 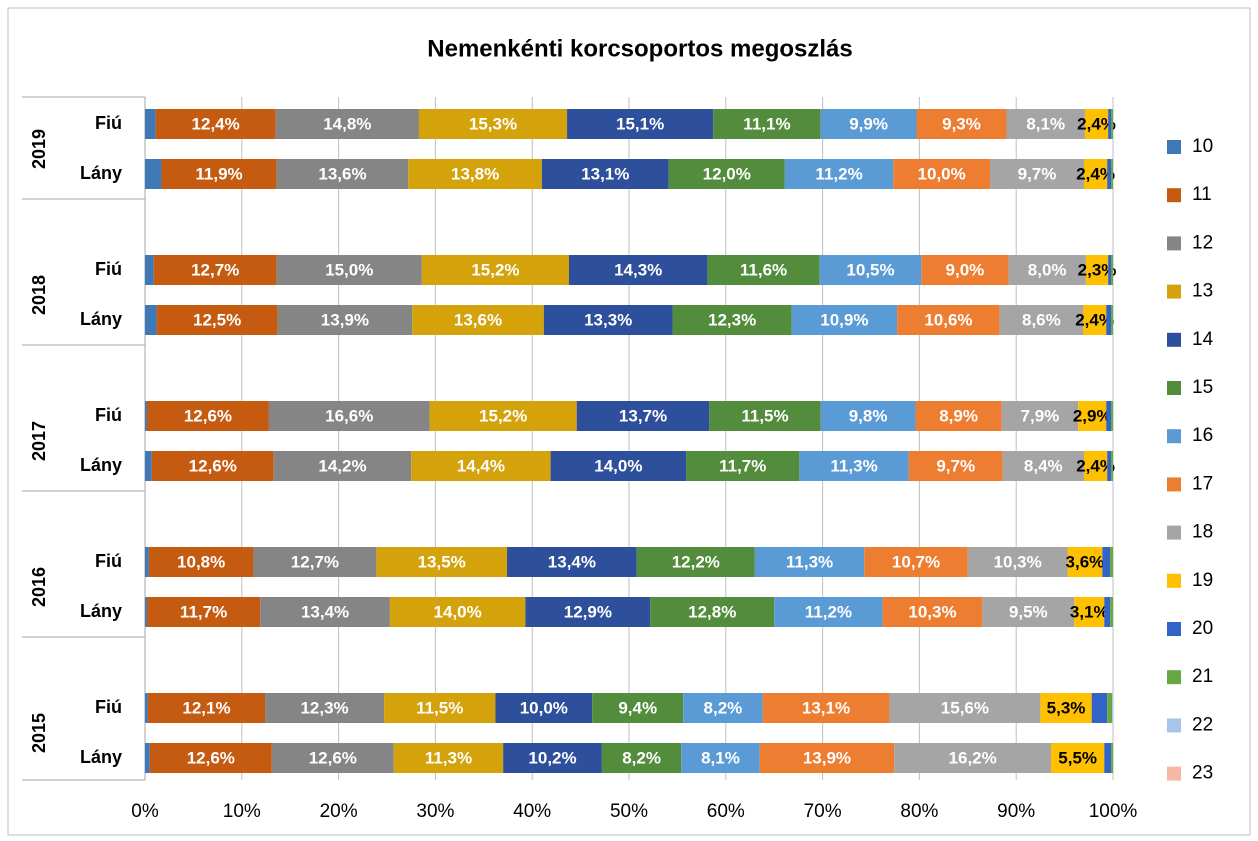 I want to click on data-label: 11,2%, so click(x=828, y=611).